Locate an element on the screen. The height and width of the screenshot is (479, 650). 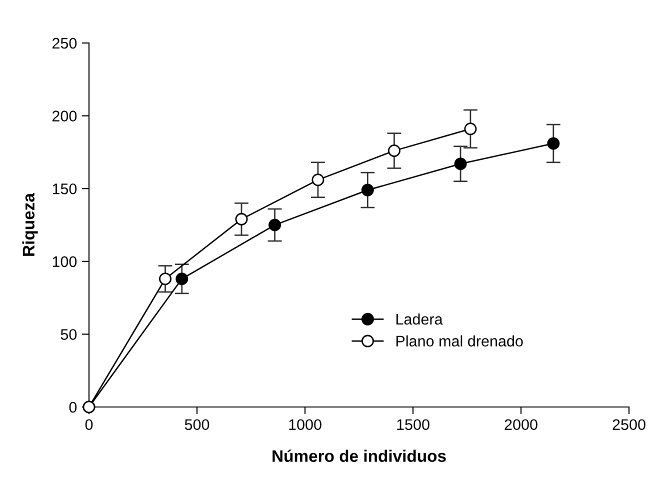
x-tick-label: 1500 is located at coordinates (413, 424).